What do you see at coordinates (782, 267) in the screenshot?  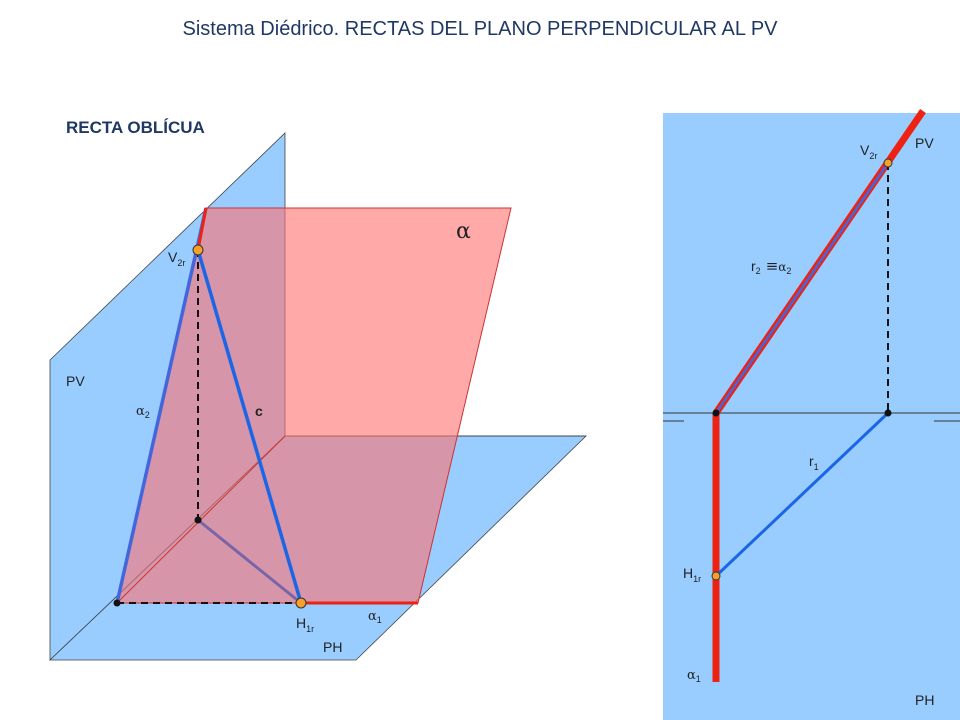 I see `alpha2-main-dihedral: α` at bounding box center [782, 267].